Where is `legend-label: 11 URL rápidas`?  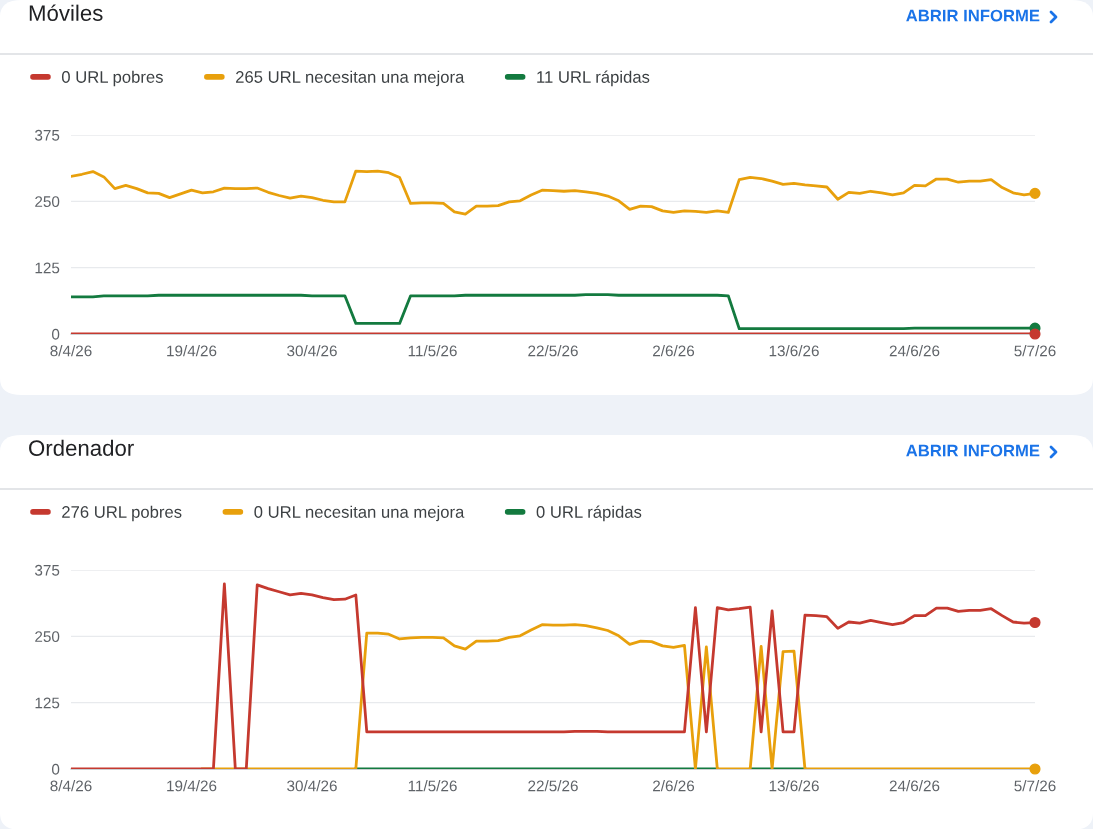
legend-label: 11 URL rápidas is located at coordinates (593, 78).